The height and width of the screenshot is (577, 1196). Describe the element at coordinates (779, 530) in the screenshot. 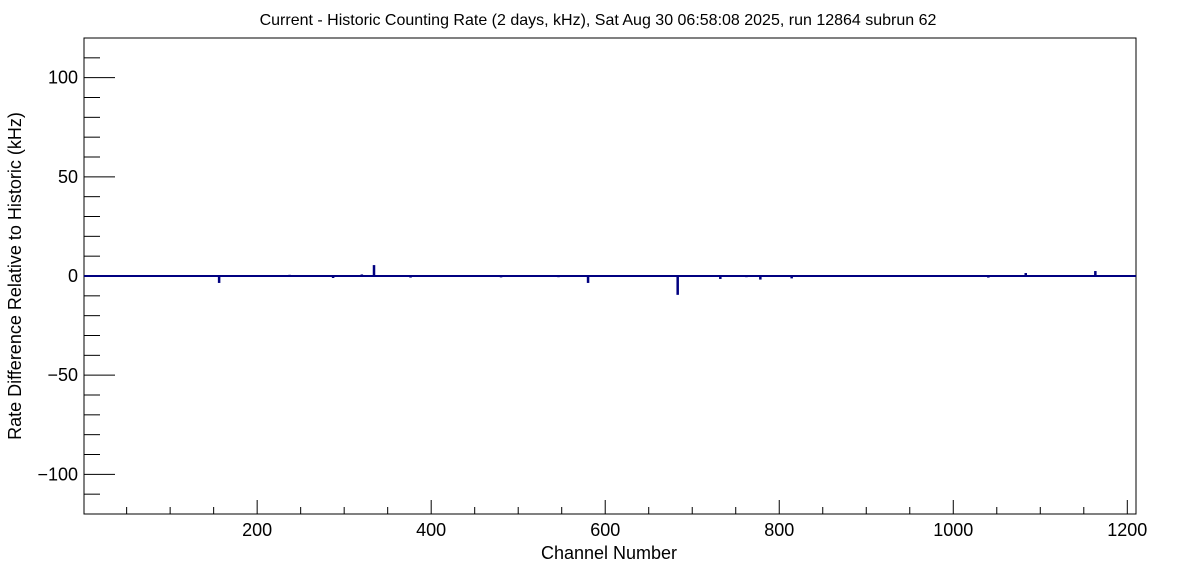

I see `x-tick-label: 800` at that location.